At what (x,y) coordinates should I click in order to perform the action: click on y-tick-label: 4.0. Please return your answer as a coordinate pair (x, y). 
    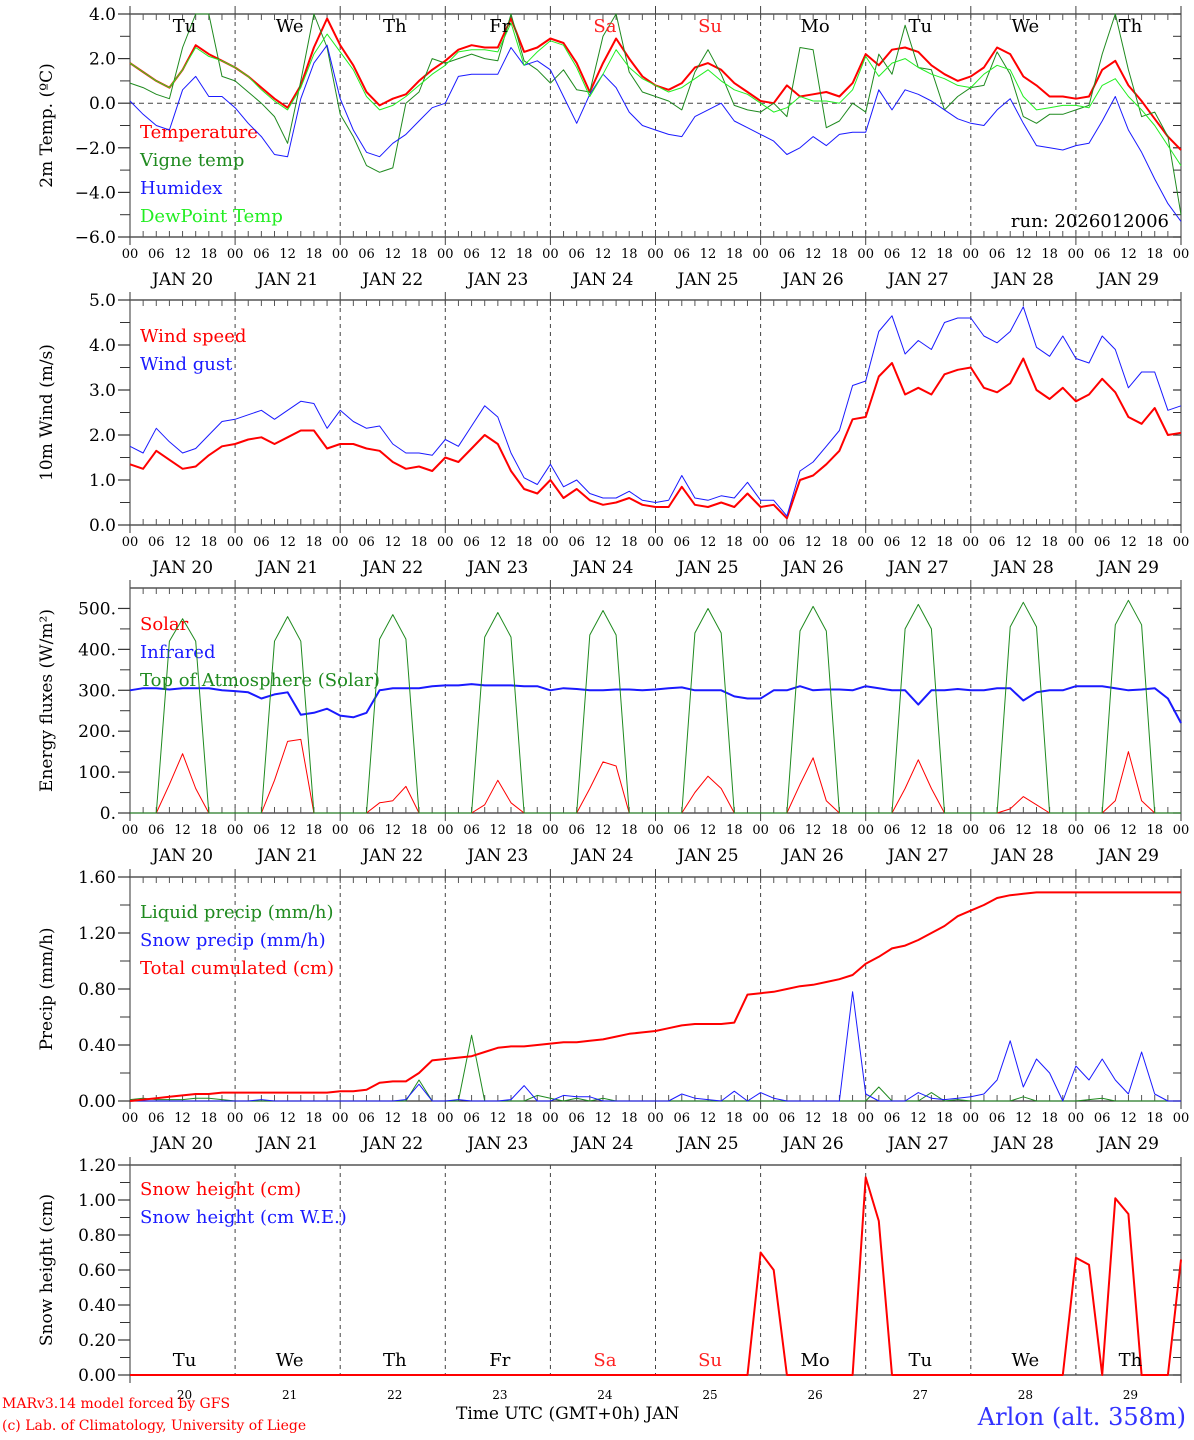
    Looking at the image, I should click on (102, 346).